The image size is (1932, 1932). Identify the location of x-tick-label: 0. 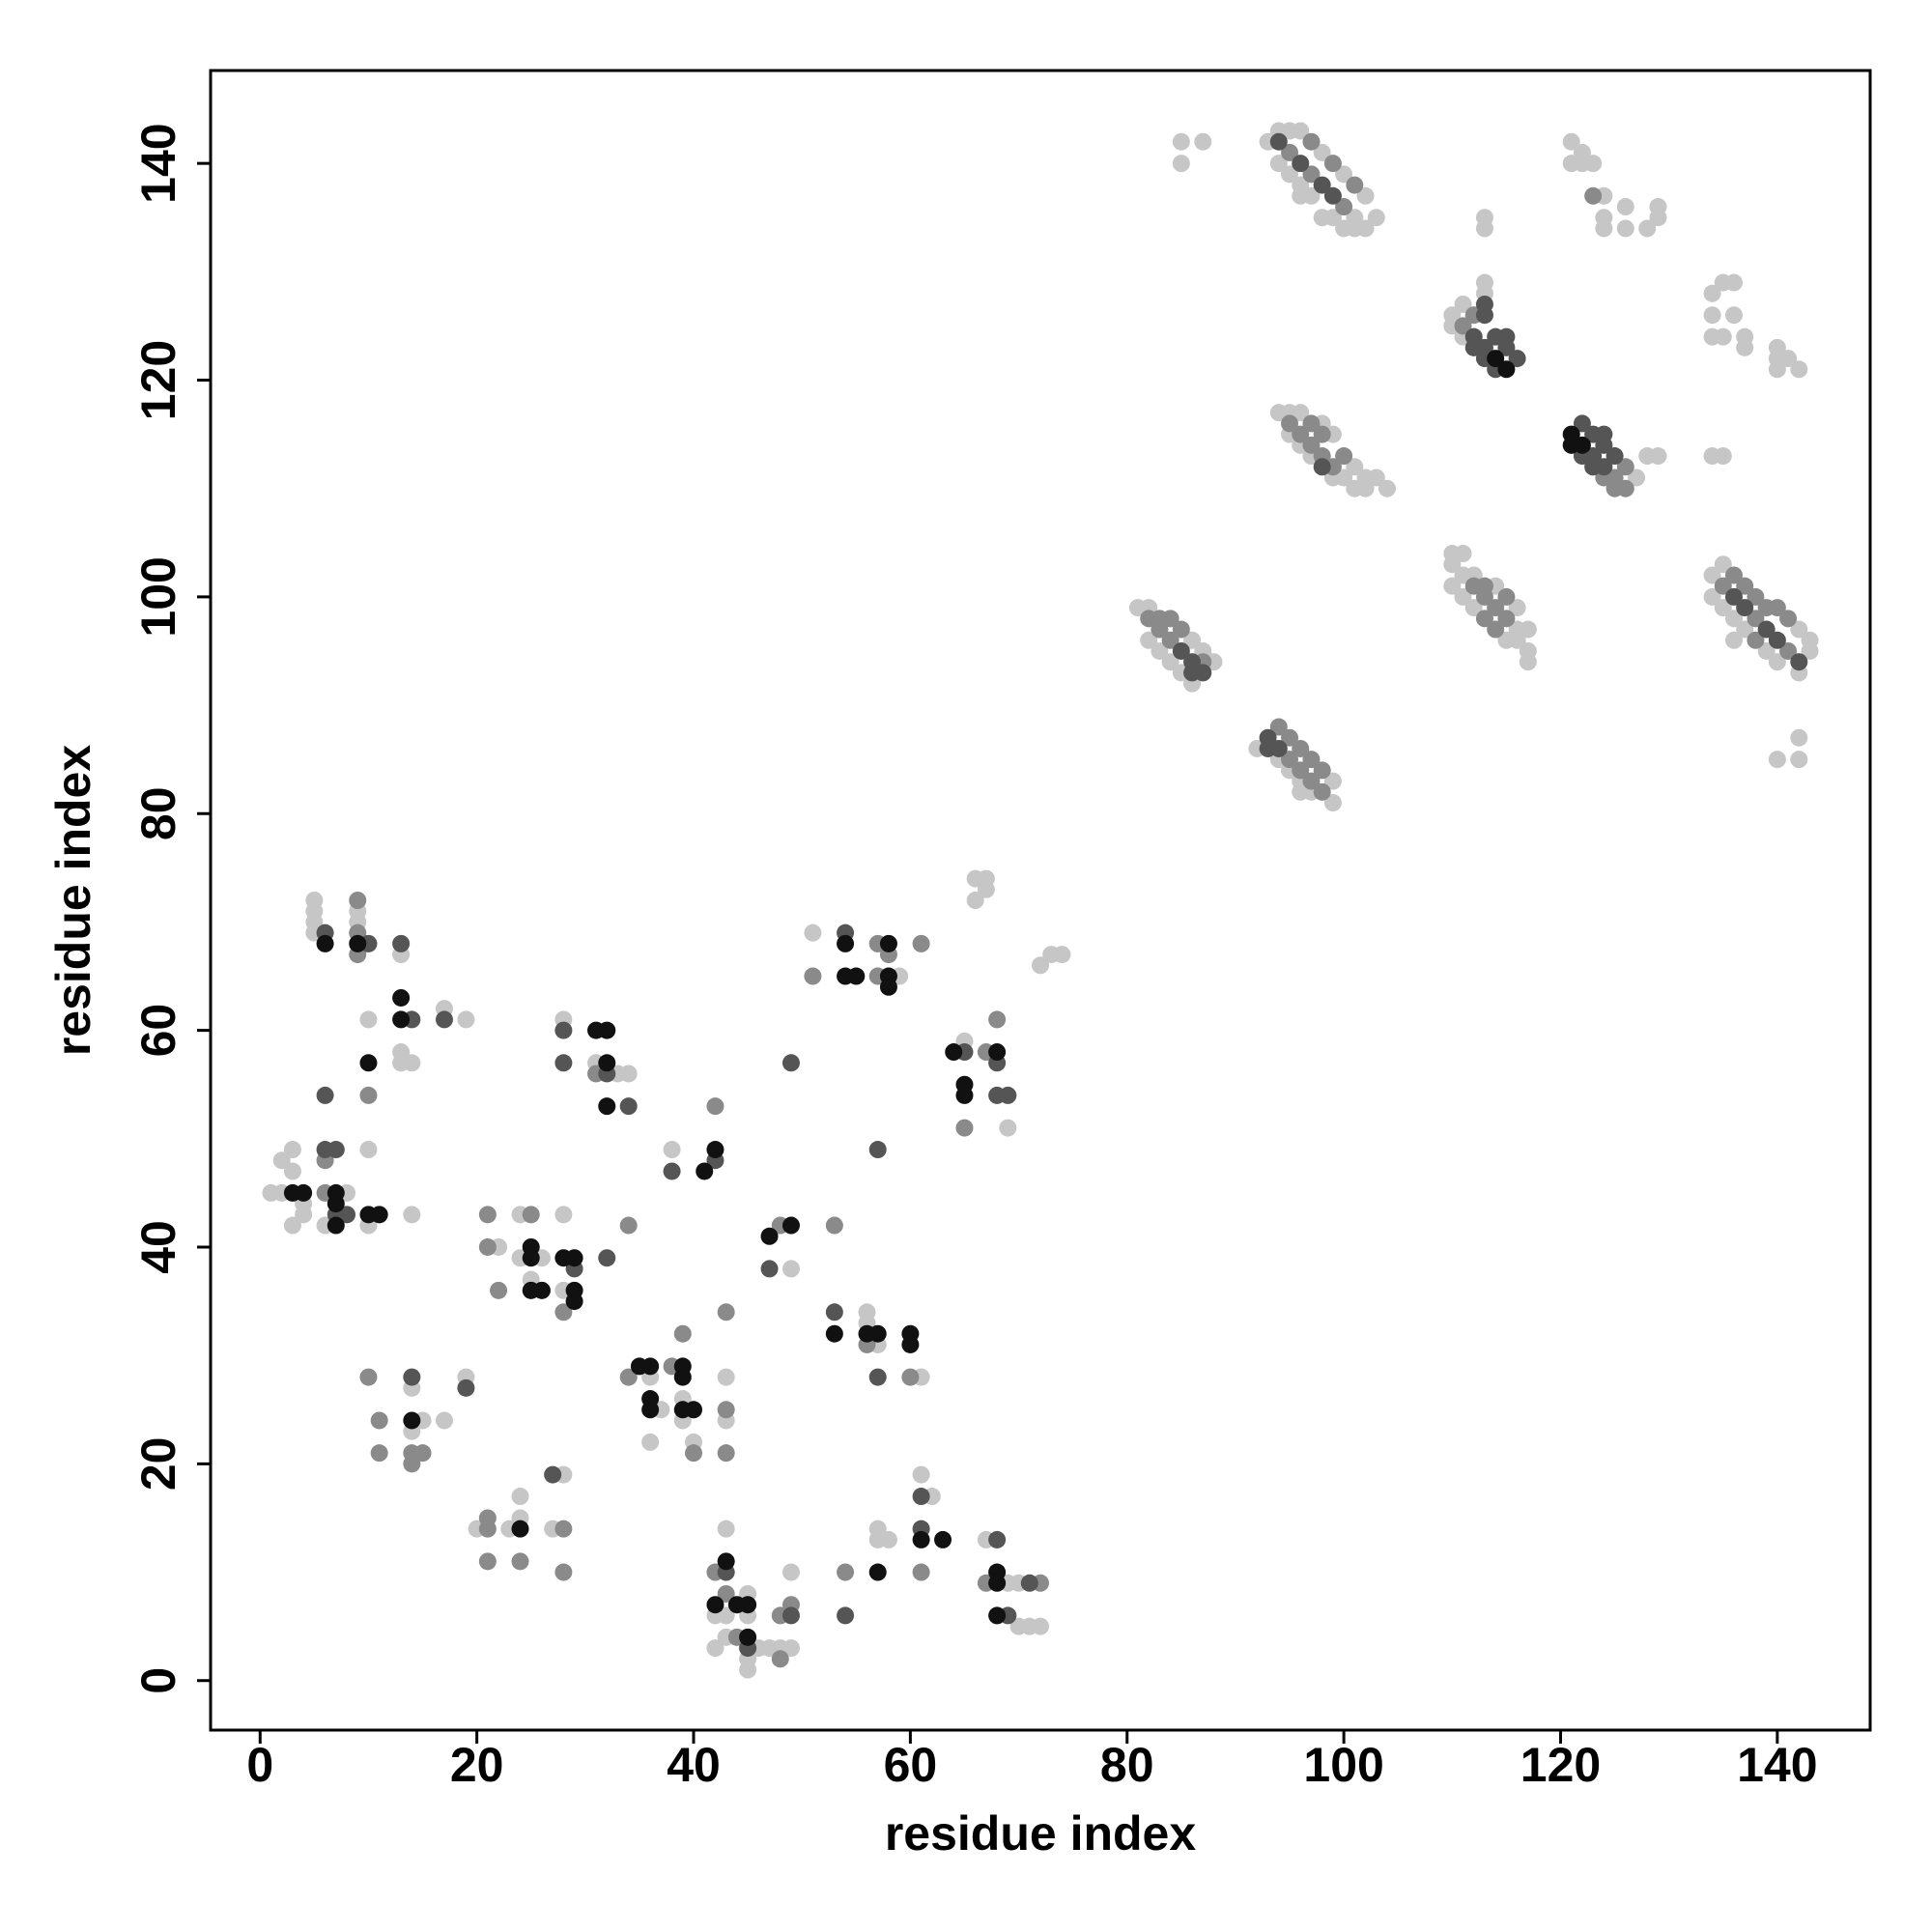
(259, 1765).